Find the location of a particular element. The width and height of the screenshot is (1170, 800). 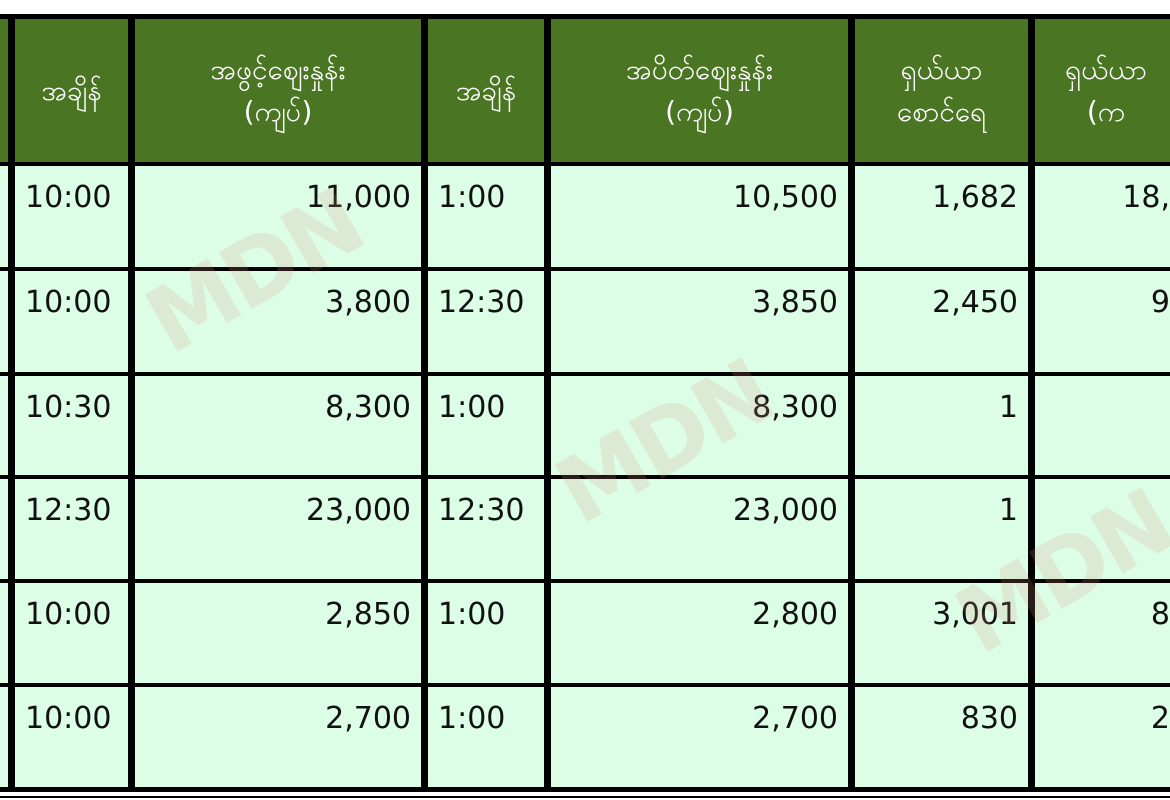

cell-value: 18, is located at coordinates (1102, 216).